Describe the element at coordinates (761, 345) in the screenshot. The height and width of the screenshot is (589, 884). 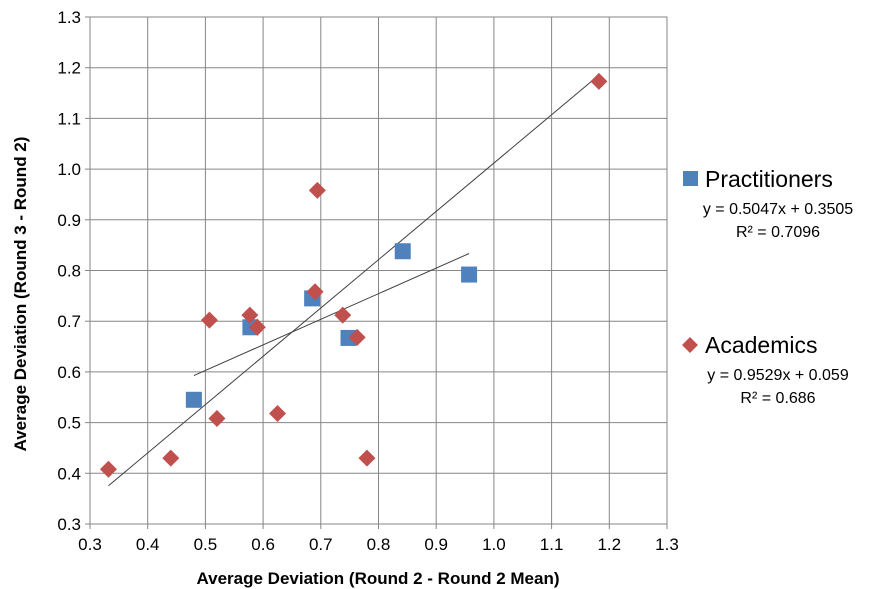
I see `legend-academics-label: Academics` at that location.